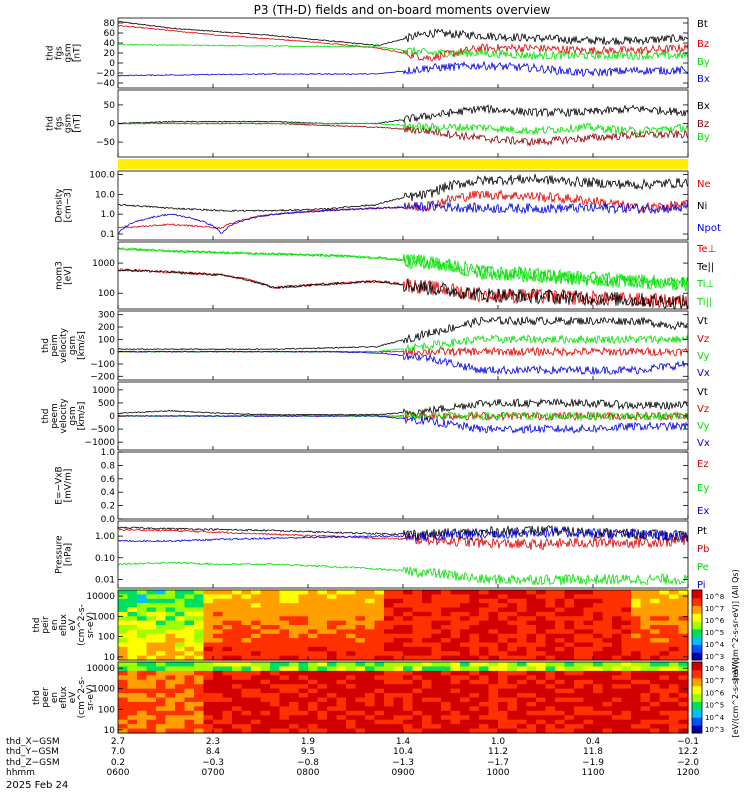 This screenshot has height=800, width=750. I want to click on x-axis-value: 12.2, so click(688, 752).